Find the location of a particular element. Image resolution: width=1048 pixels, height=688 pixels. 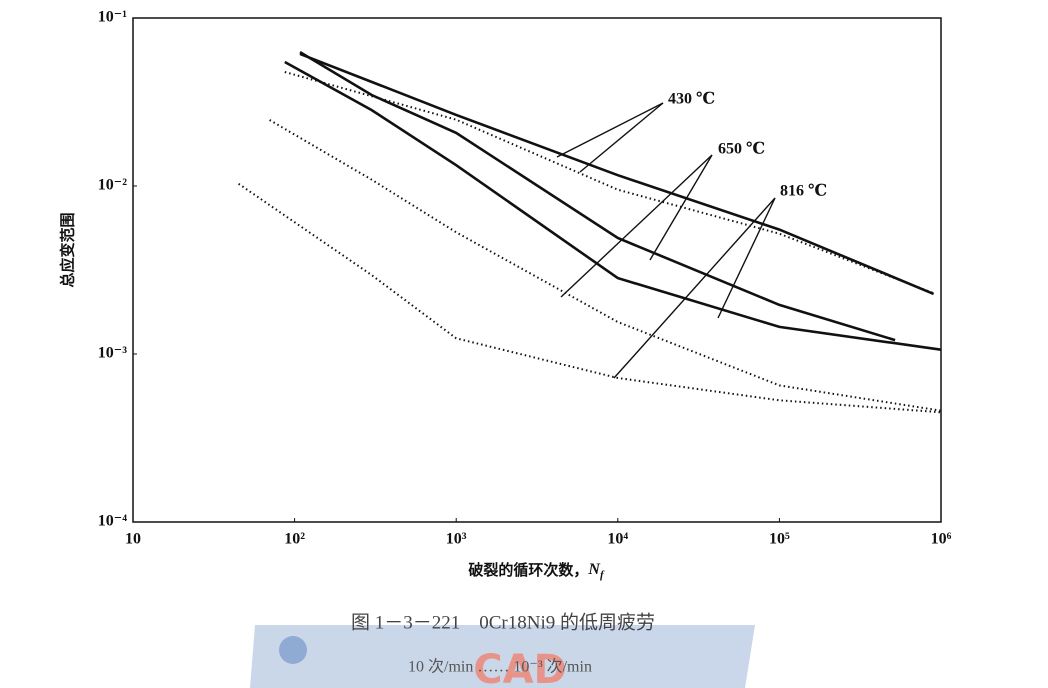

x-axis-label: 破裂的循环次数，Nf is located at coordinates (536, 571).